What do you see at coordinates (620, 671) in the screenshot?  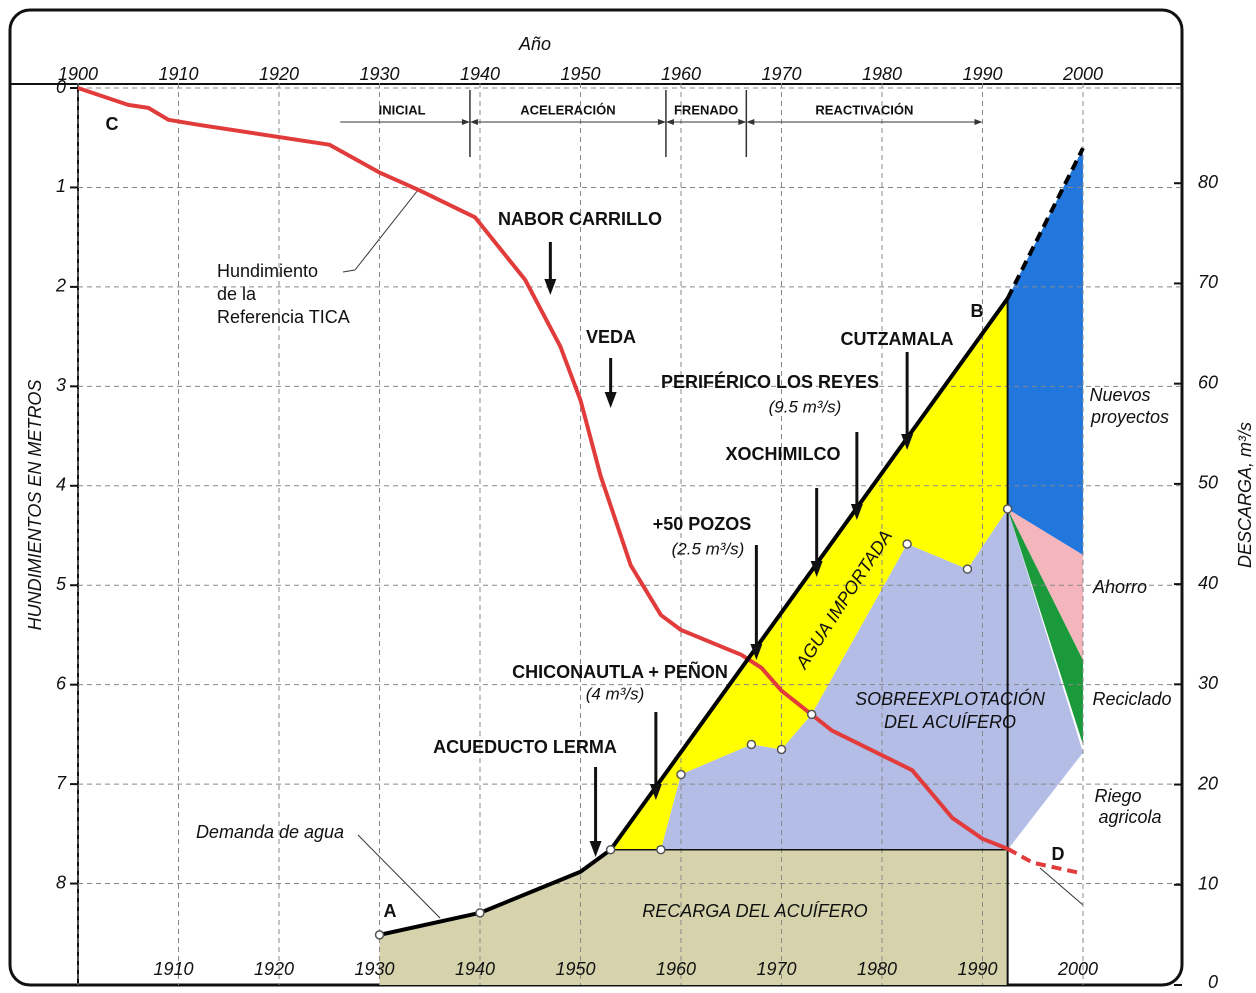 I see `event-label: CHICONAUTLA + PEÑON` at bounding box center [620, 671].